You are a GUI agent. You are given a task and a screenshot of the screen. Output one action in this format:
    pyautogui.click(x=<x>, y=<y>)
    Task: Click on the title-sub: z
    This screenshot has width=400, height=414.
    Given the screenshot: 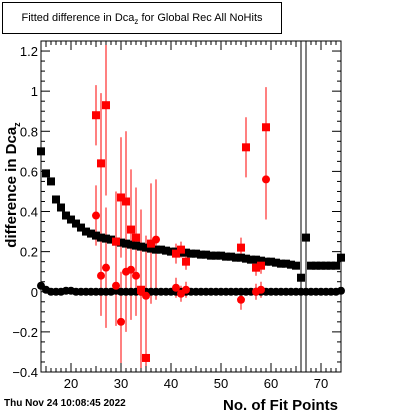 What is the action you would take?
    pyautogui.click(x=136, y=22)
    